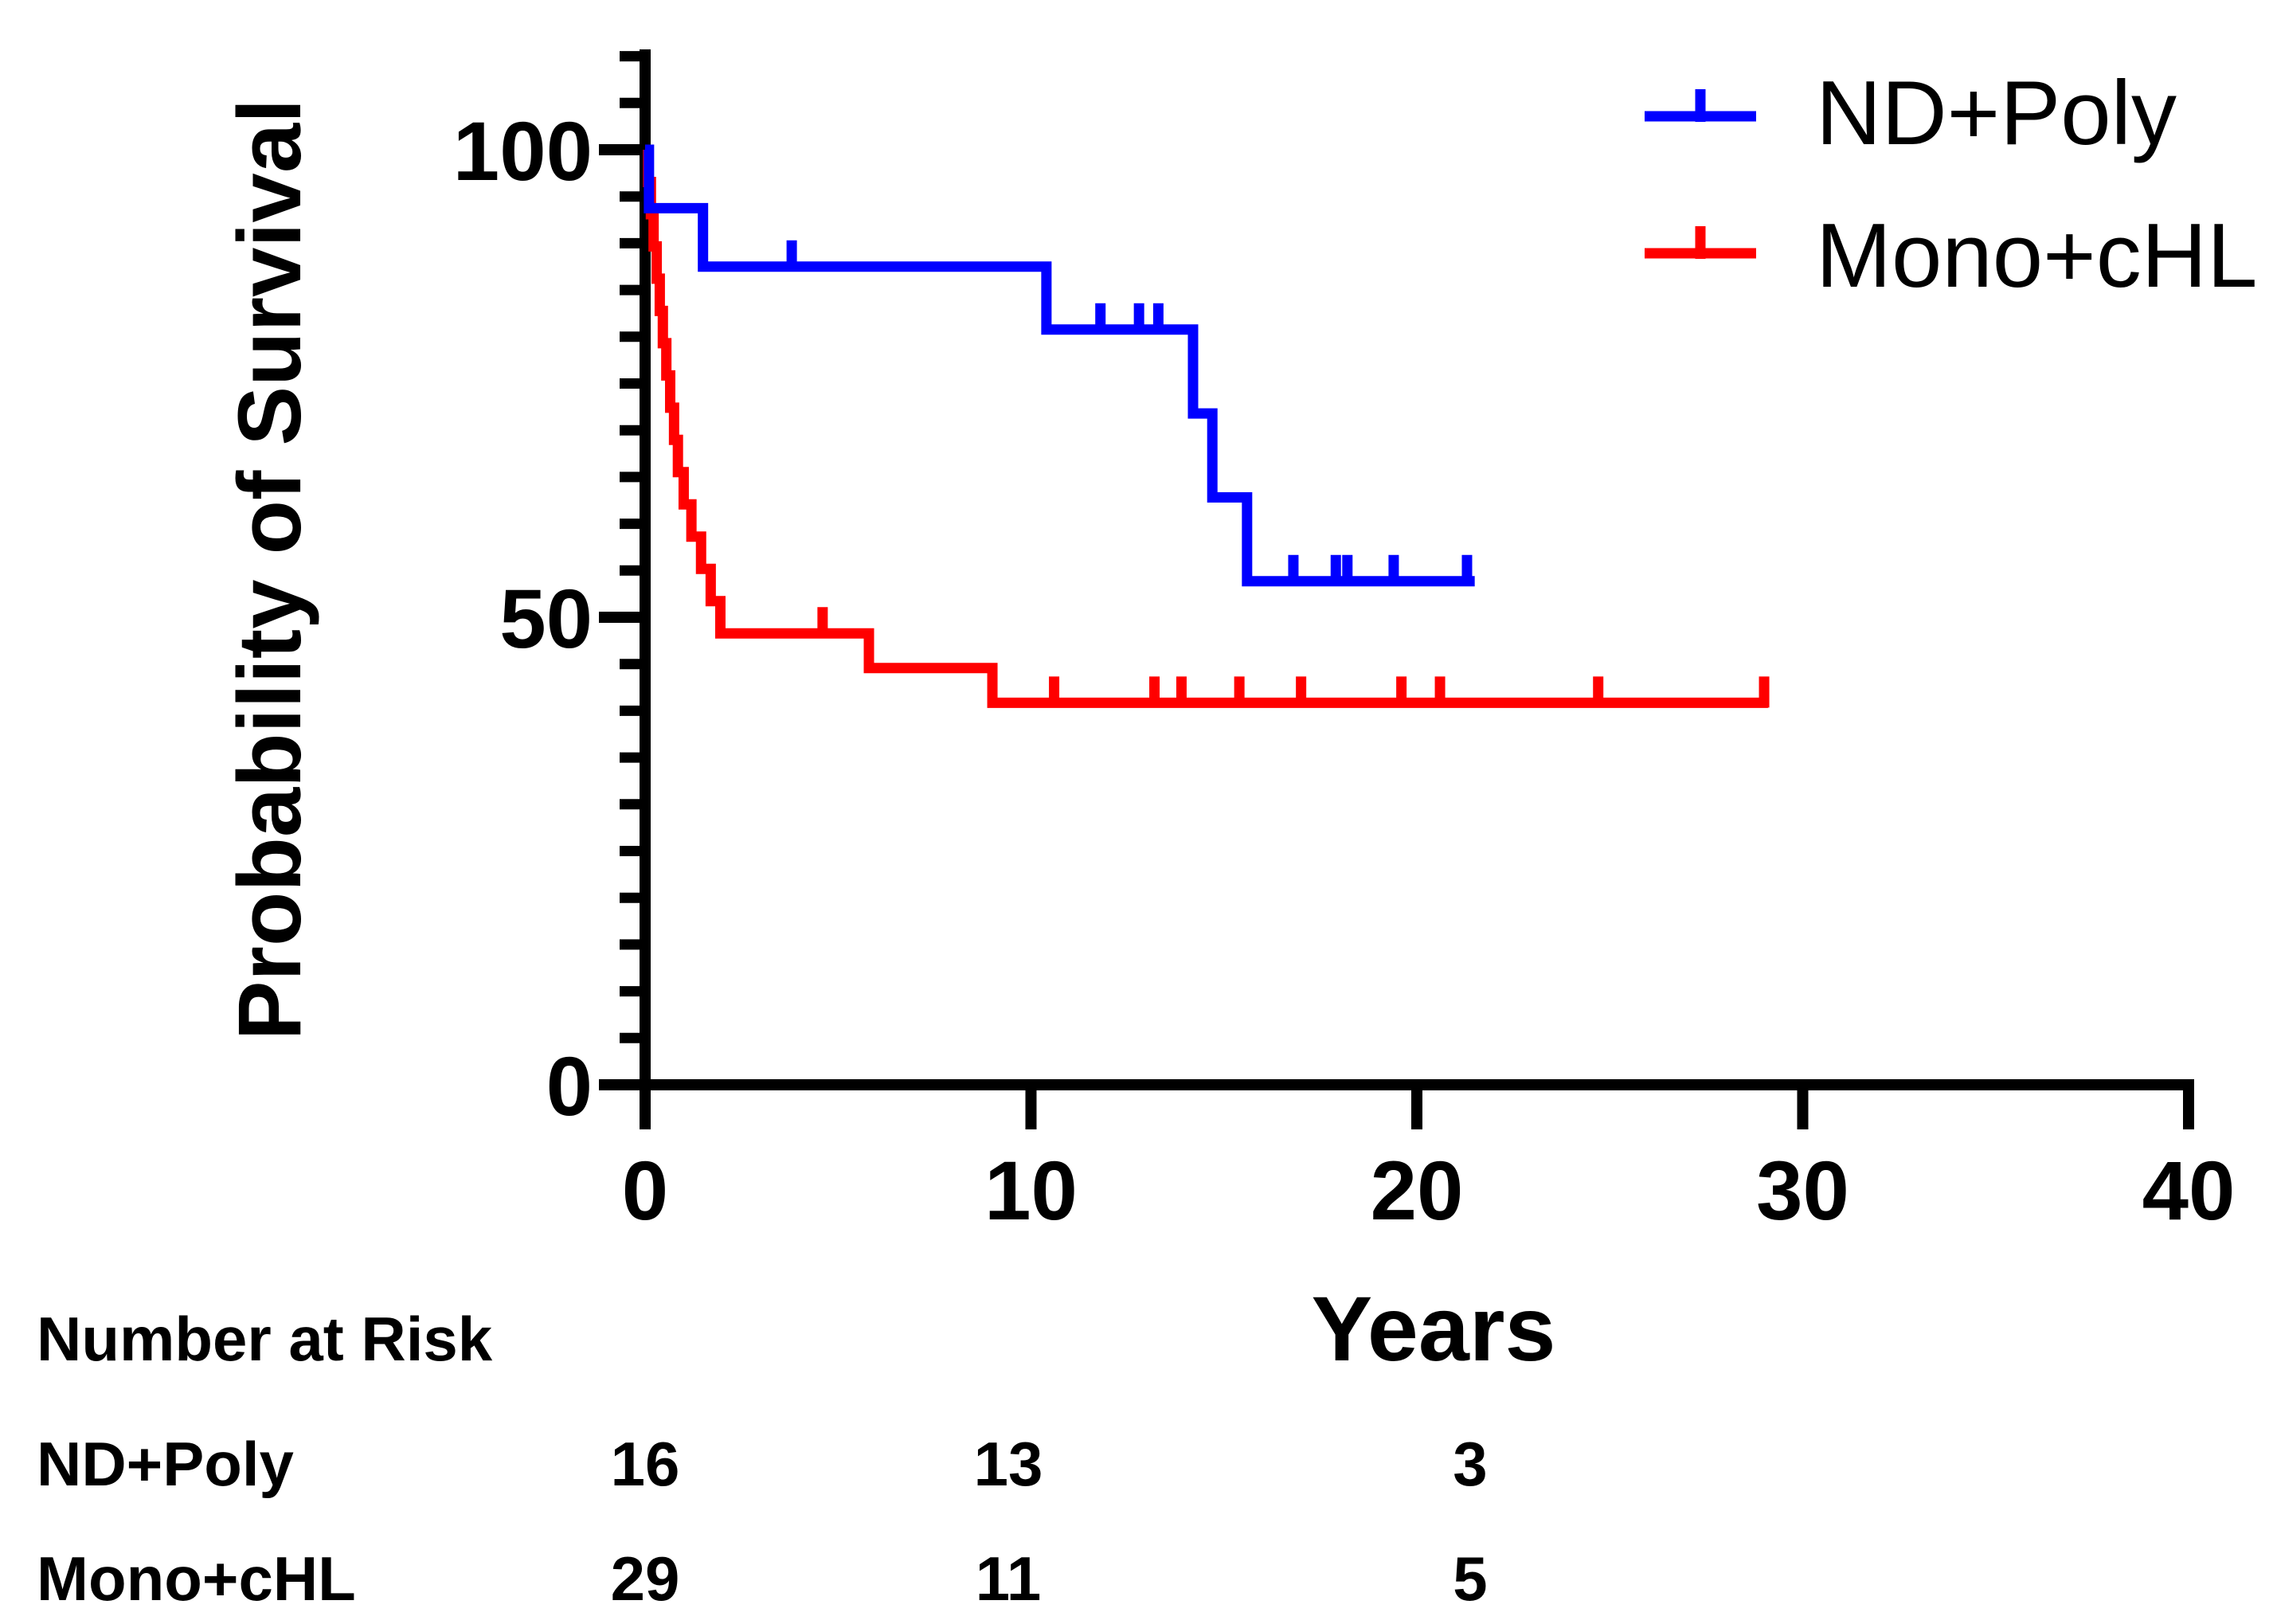 Image resolution: width=2273 pixels, height=1624 pixels. I want to click on risk-count: 29, so click(645, 1579).